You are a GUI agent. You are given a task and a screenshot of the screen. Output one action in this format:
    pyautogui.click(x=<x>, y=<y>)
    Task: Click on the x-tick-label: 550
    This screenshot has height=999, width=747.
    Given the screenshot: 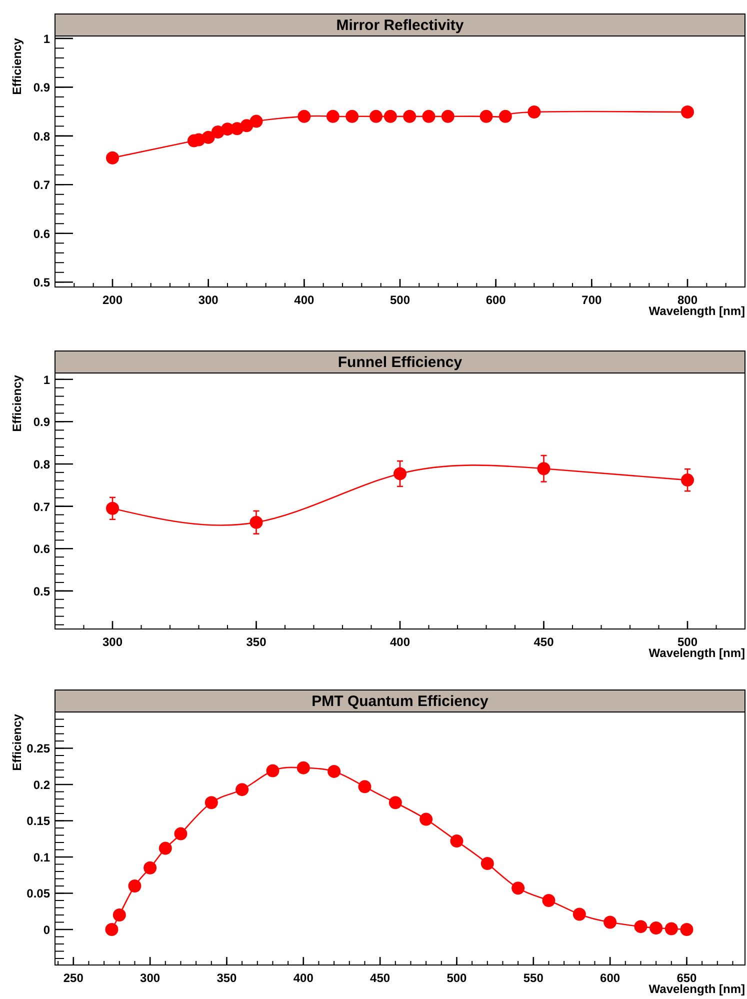 What is the action you would take?
    pyautogui.click(x=533, y=978)
    